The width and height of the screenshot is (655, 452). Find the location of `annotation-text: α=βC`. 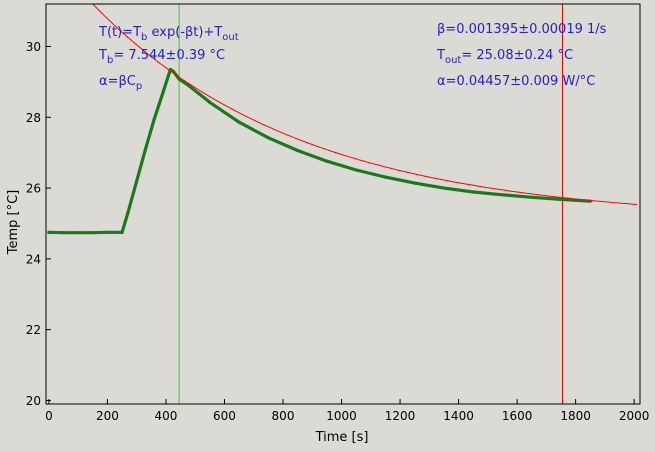

annotation-text: α=βC is located at coordinates (117, 81).